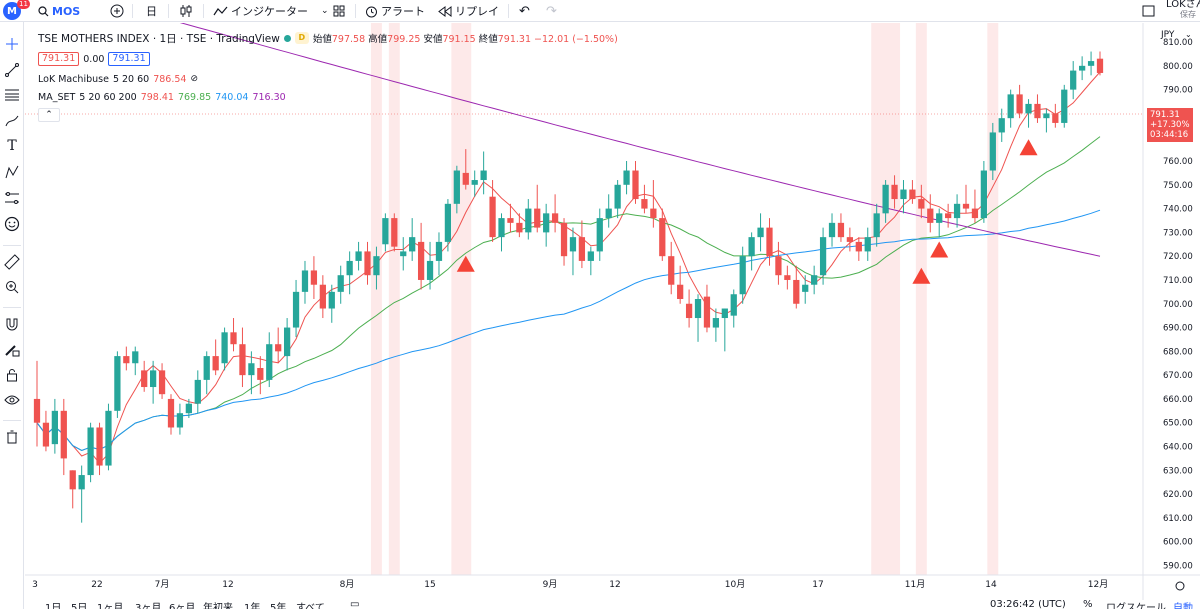 Image resolution: width=1200 pixels, height=609 pixels. Describe the element at coordinates (278, 606) in the screenshot. I see `range-5y-button: 5年` at that location.